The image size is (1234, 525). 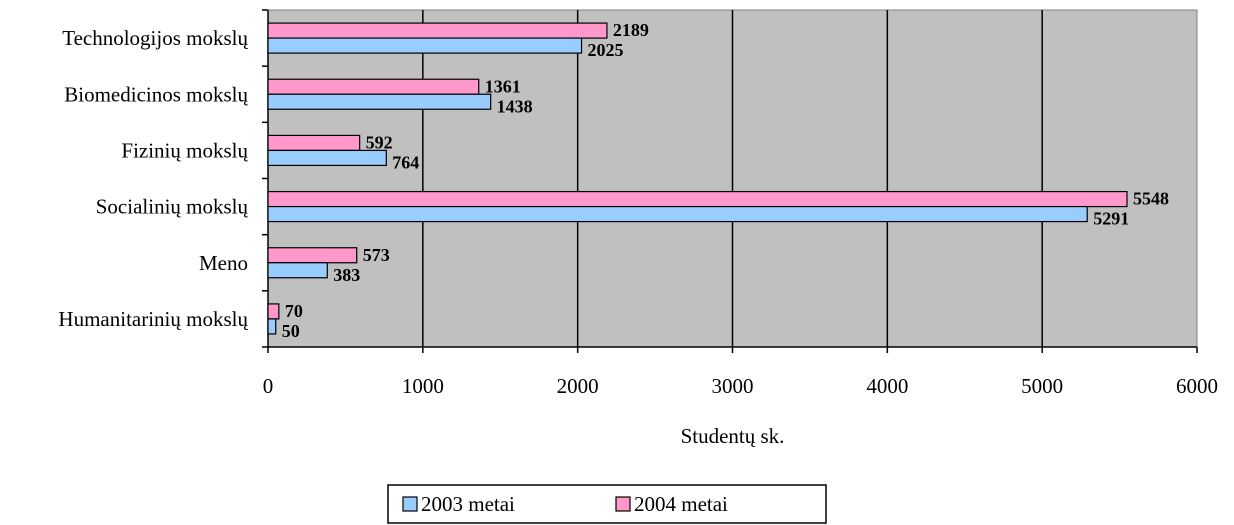 What do you see at coordinates (503, 86) in the screenshot?
I see `data-label: 1361` at bounding box center [503, 86].